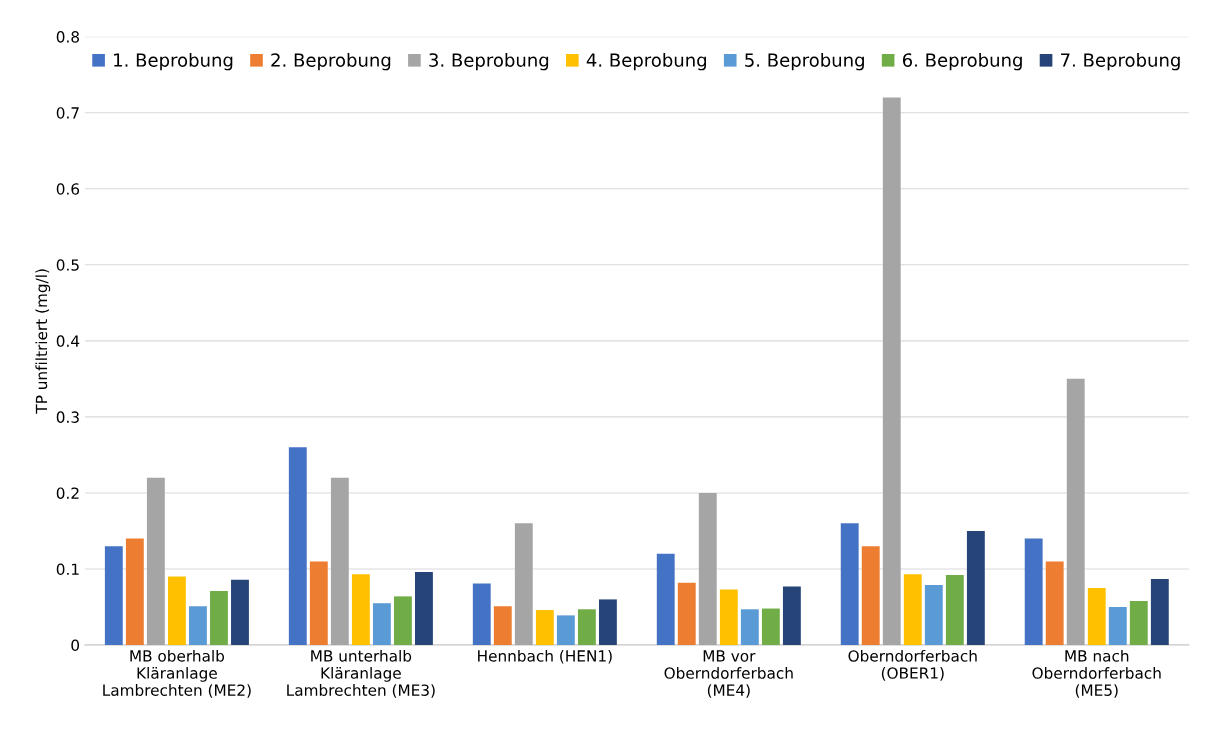 This screenshot has width=1213, height=733. What do you see at coordinates (331, 61) in the screenshot?
I see `legend-label: 2. Beprobung` at bounding box center [331, 61].